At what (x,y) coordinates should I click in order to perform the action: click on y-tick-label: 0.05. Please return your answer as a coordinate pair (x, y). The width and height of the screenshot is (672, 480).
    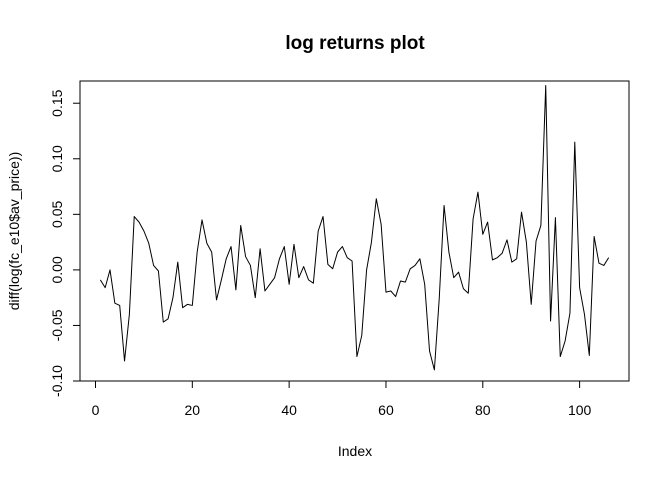
    Looking at the image, I should click on (57, 213).